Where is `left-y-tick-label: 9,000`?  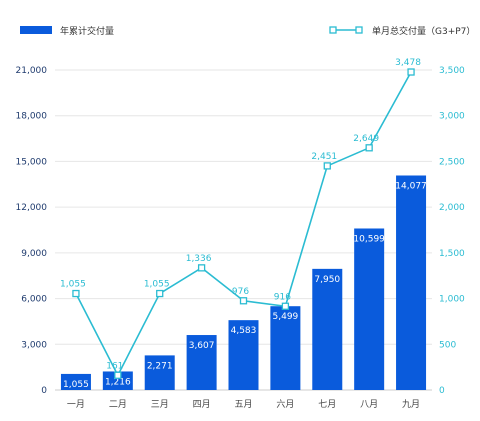
left-y-tick-label: 9,000 is located at coordinates (34, 254).